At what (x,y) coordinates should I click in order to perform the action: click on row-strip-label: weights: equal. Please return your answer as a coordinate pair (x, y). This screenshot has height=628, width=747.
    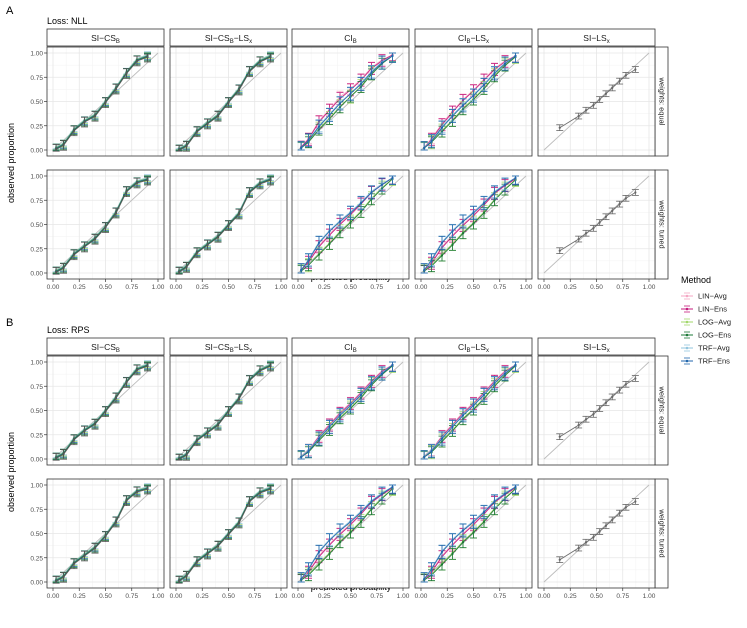
    Looking at the image, I should click on (662, 410).